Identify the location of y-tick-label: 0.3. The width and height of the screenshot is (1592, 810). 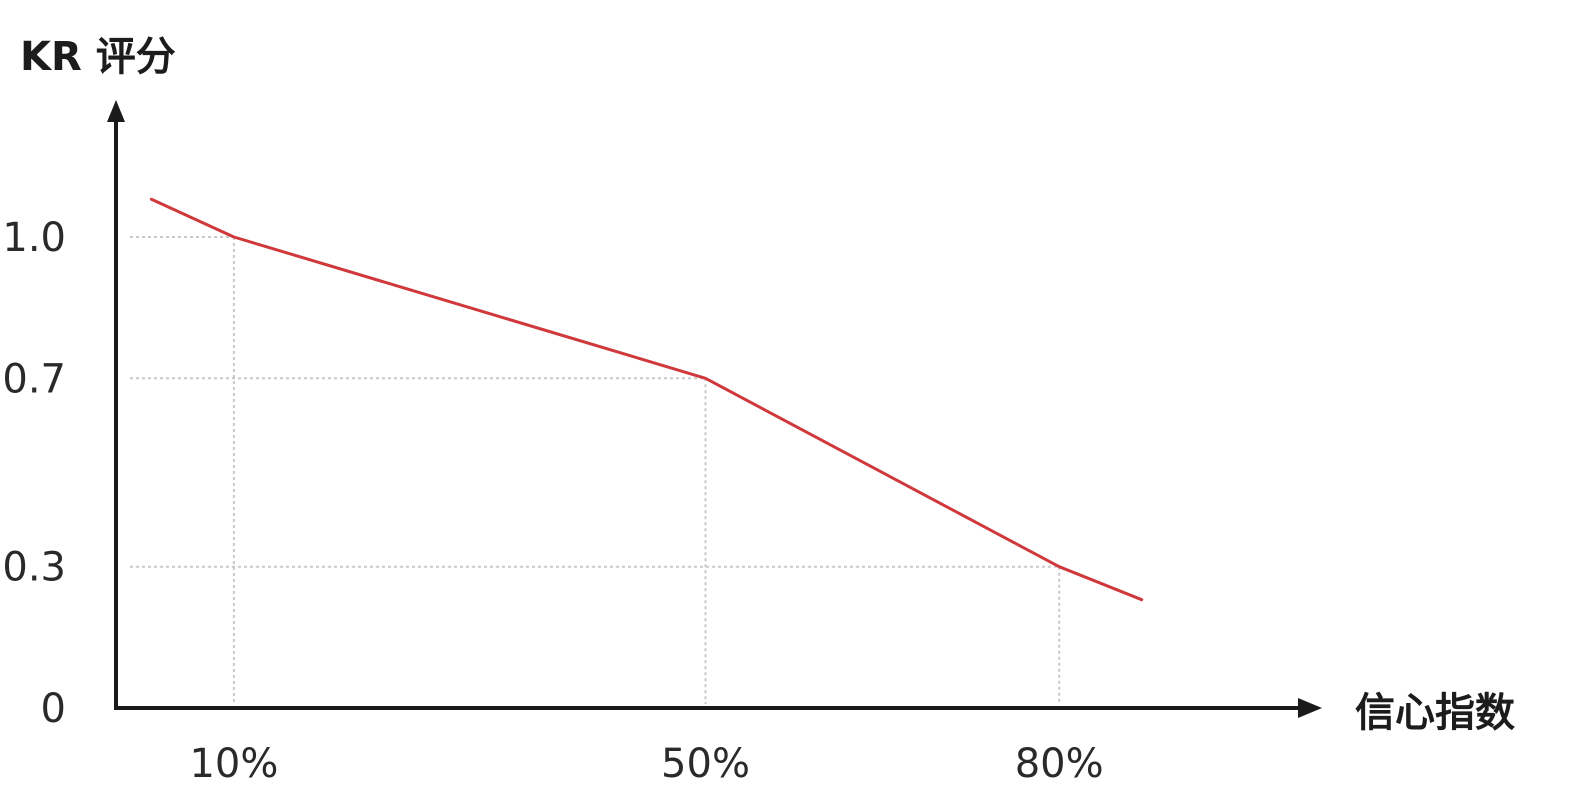
(34, 568).